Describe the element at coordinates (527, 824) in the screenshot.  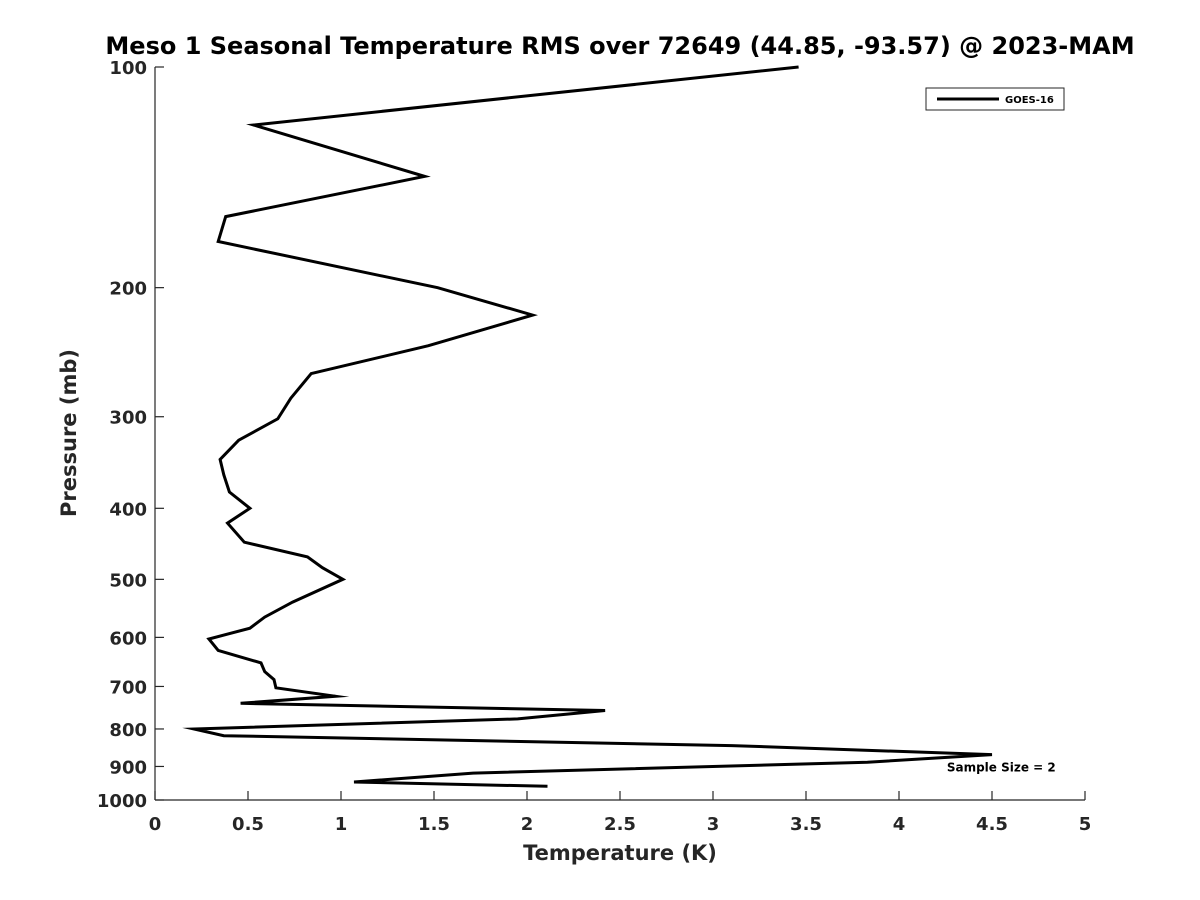
I see `x-tick-label: 2` at that location.